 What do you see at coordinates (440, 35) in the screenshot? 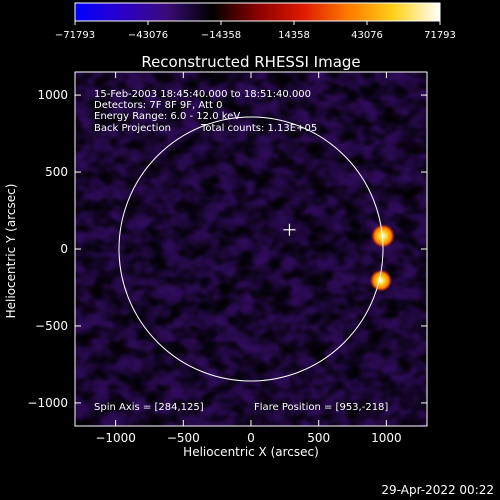
I see `colorbar-tick-label: 71793` at bounding box center [440, 35].